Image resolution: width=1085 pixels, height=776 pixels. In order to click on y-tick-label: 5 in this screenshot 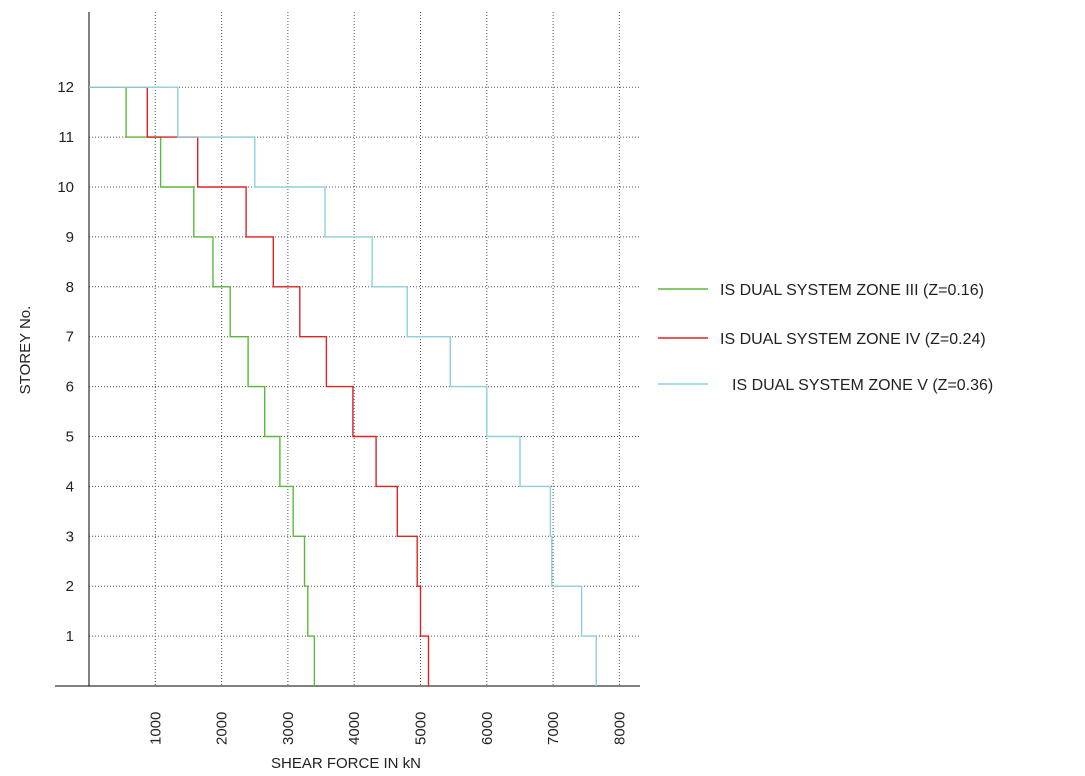, I will do `click(70, 437)`.